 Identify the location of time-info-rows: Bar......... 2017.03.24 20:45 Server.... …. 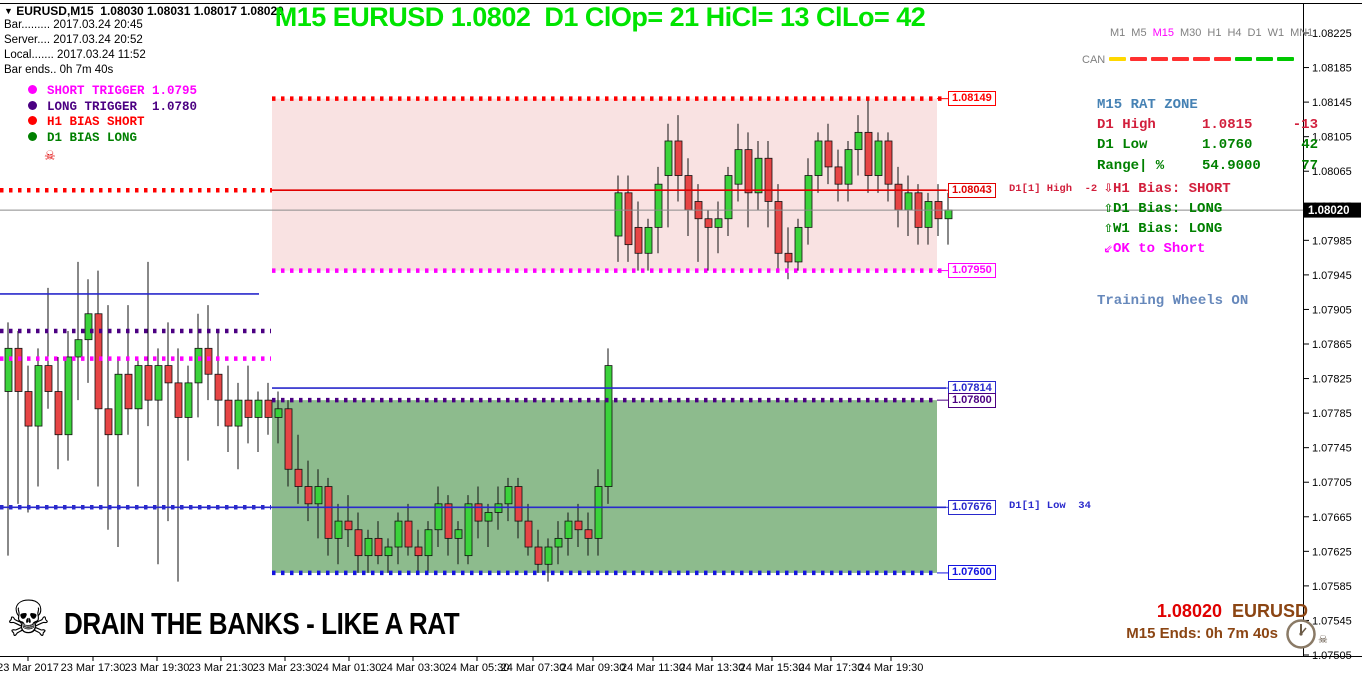
(144, 48).